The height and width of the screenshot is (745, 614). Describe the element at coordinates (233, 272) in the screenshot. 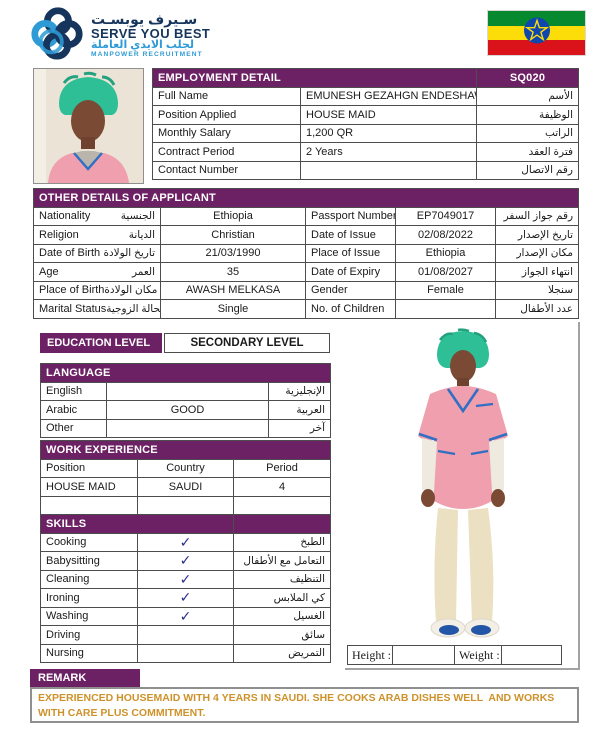

I see `field-value: 35` at that location.